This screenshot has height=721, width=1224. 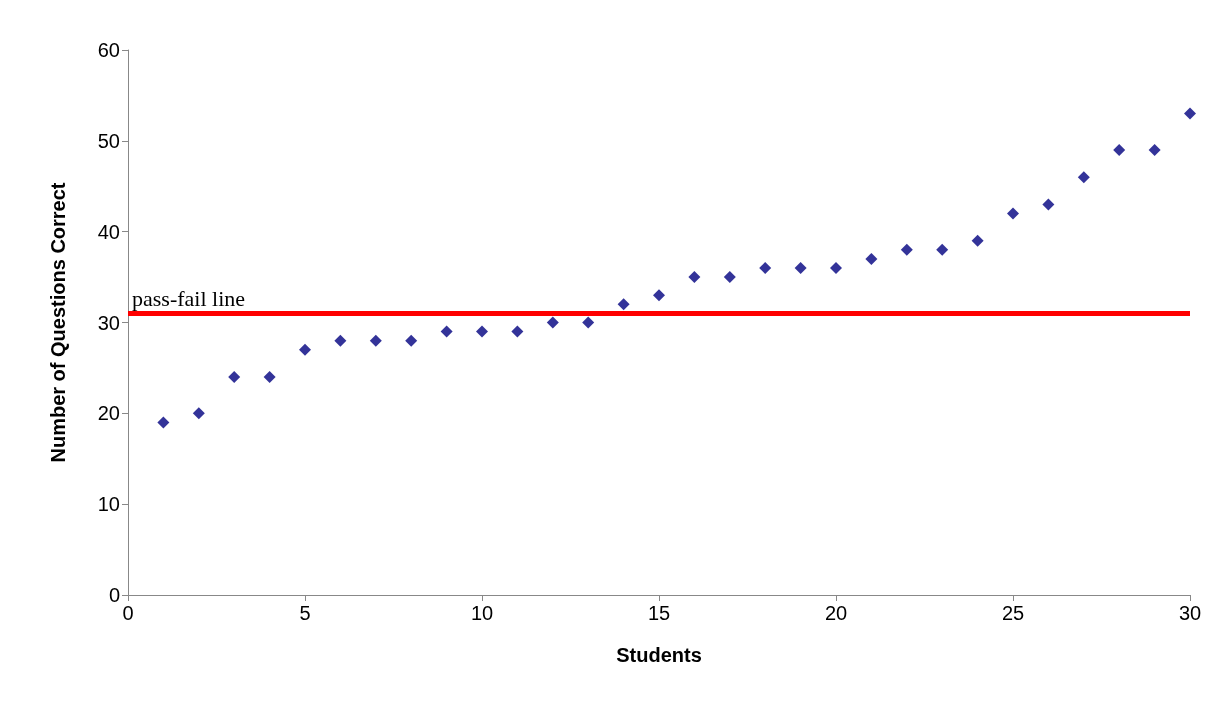 What do you see at coordinates (58, 322) in the screenshot?
I see `y-axis-title: Number of Questions Correct` at bounding box center [58, 322].